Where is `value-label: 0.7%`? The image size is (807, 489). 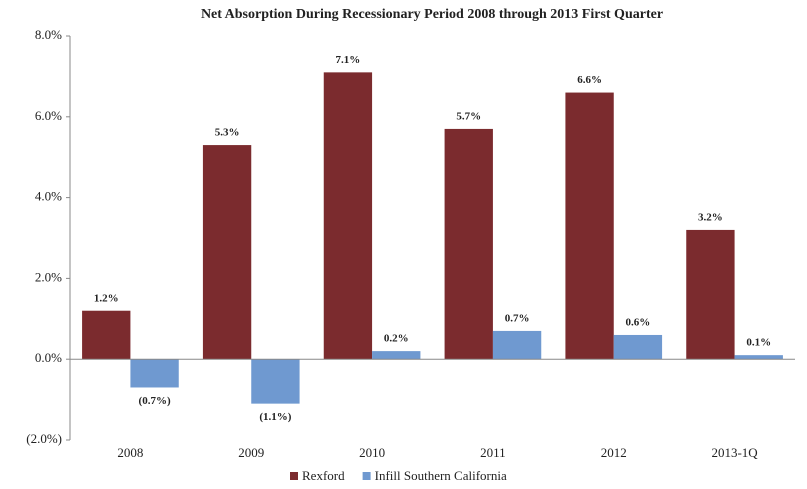
value-label: 0.7% is located at coordinates (517, 318).